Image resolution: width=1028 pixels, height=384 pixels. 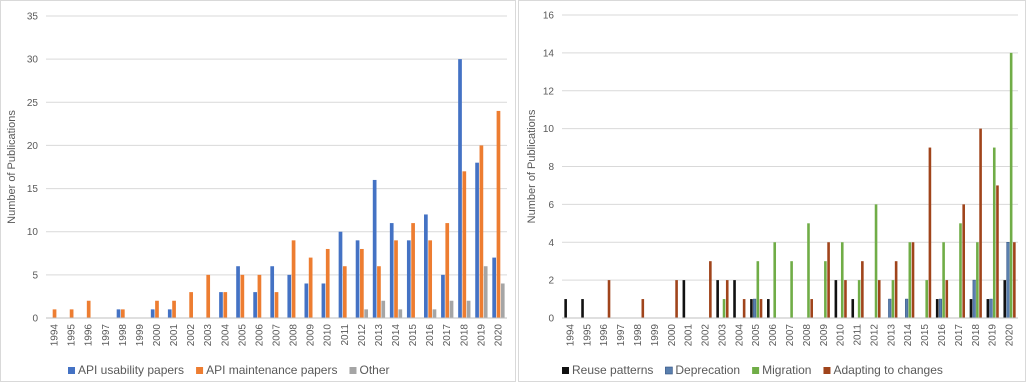 I want to click on x-tick-label: 2020, so click(x=498, y=335).